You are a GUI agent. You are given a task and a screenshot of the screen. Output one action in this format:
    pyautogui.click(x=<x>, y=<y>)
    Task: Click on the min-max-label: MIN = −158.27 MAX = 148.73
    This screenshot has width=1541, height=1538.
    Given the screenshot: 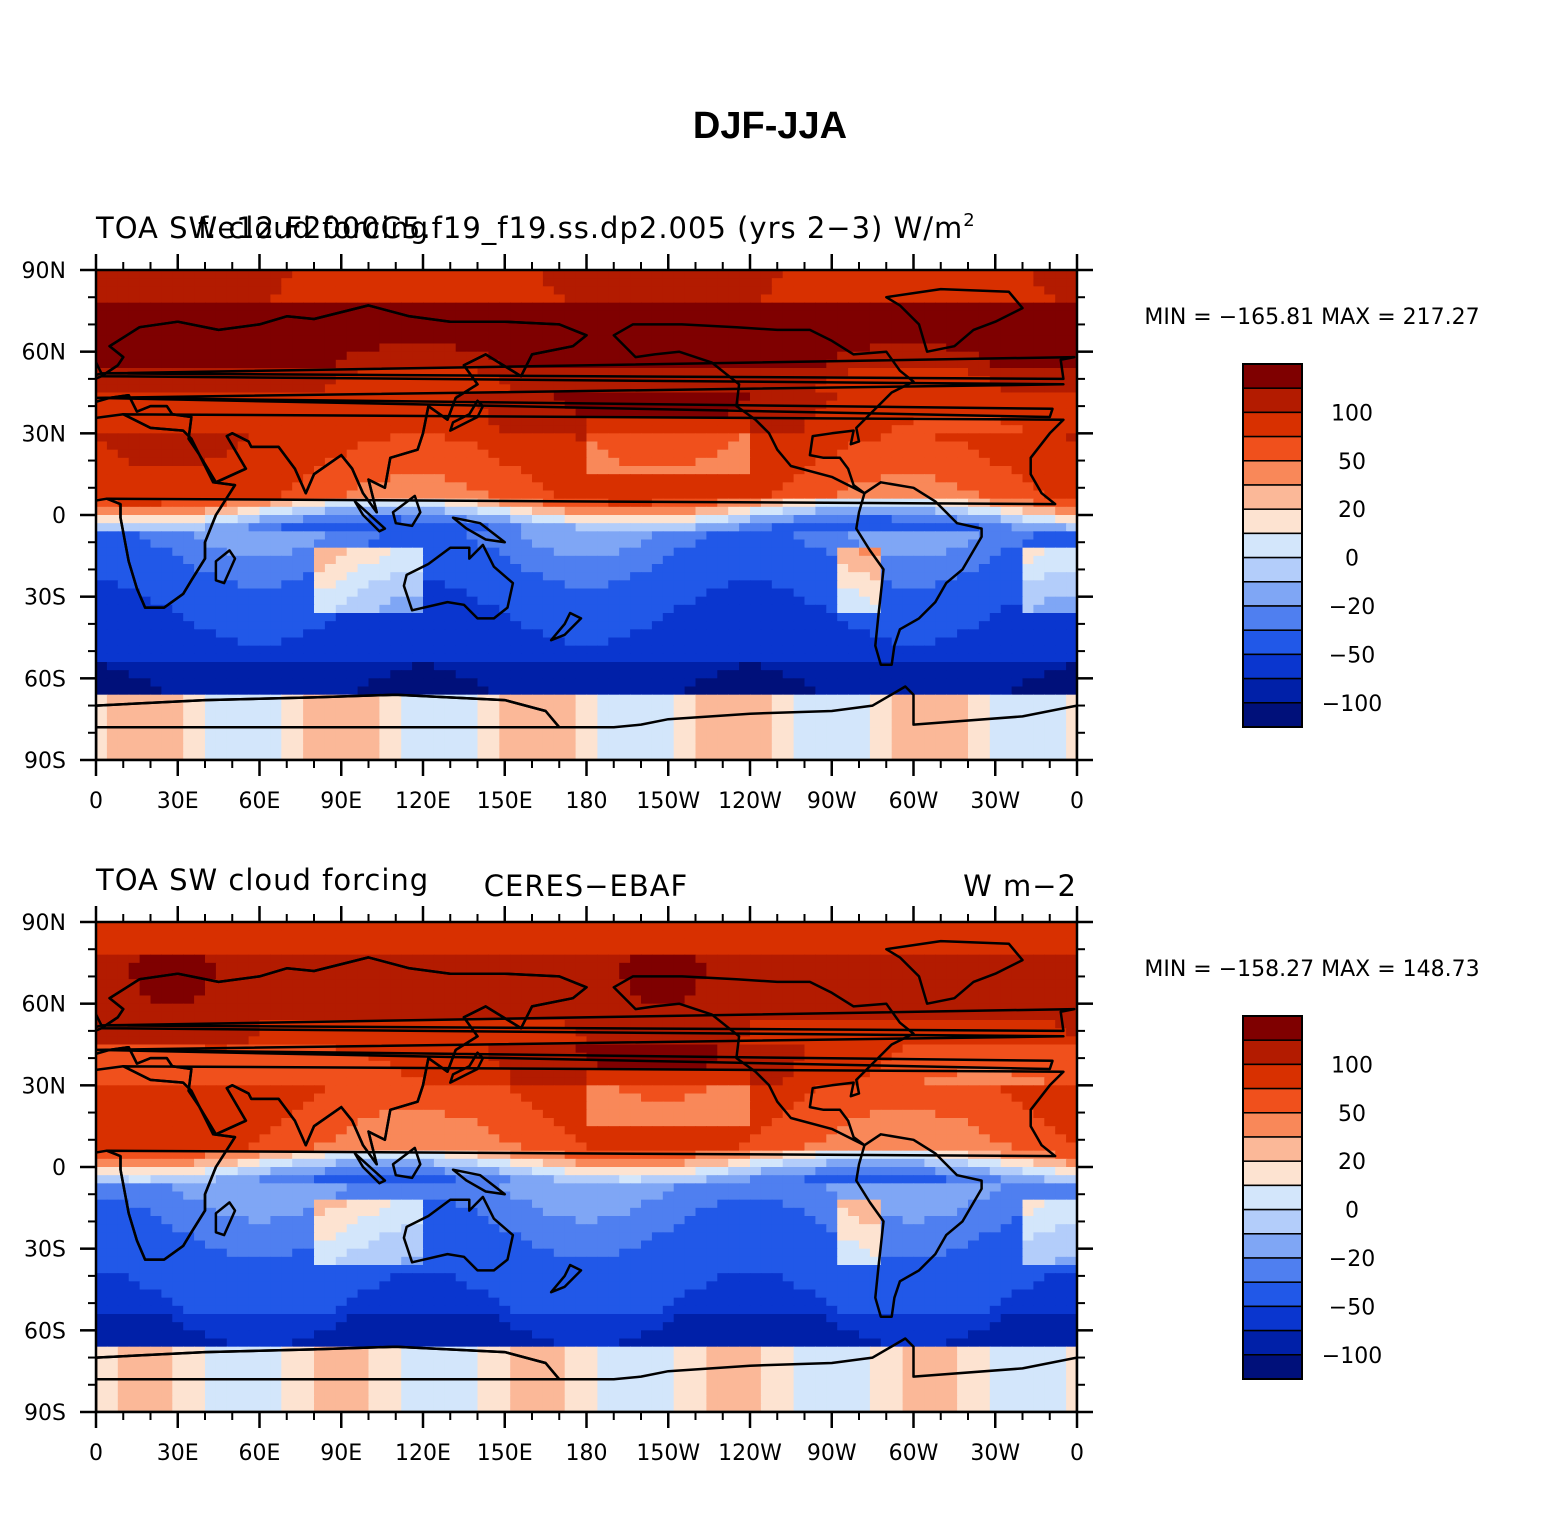 What is the action you would take?
    pyautogui.click(x=1311, y=969)
    